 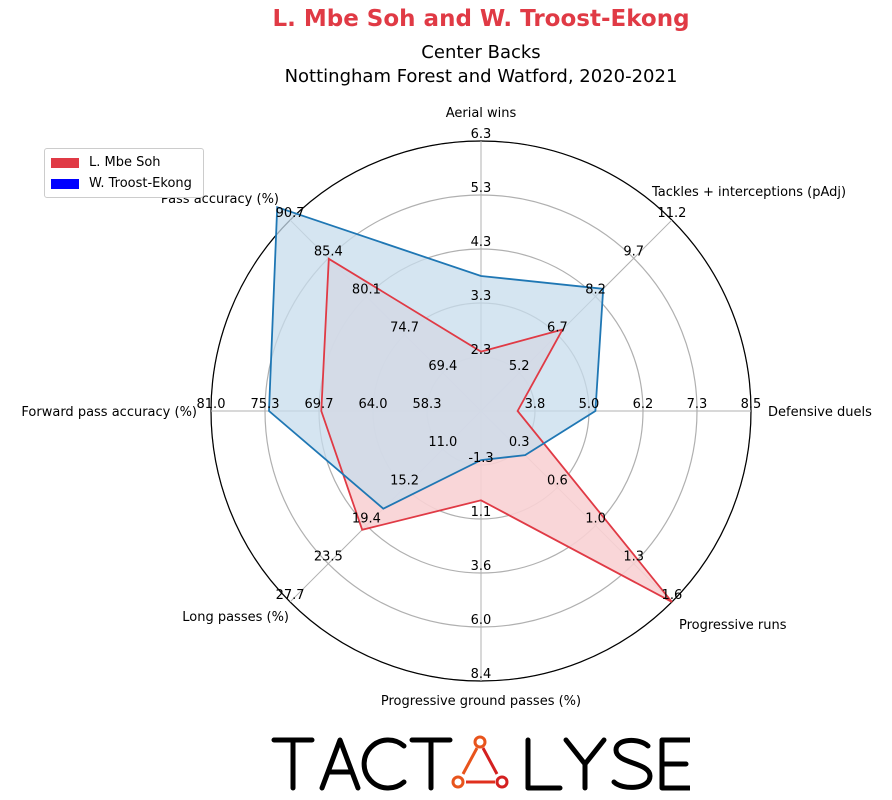 What do you see at coordinates (290, 213) in the screenshot?
I see `tick-label-7-4: 90.7` at bounding box center [290, 213].